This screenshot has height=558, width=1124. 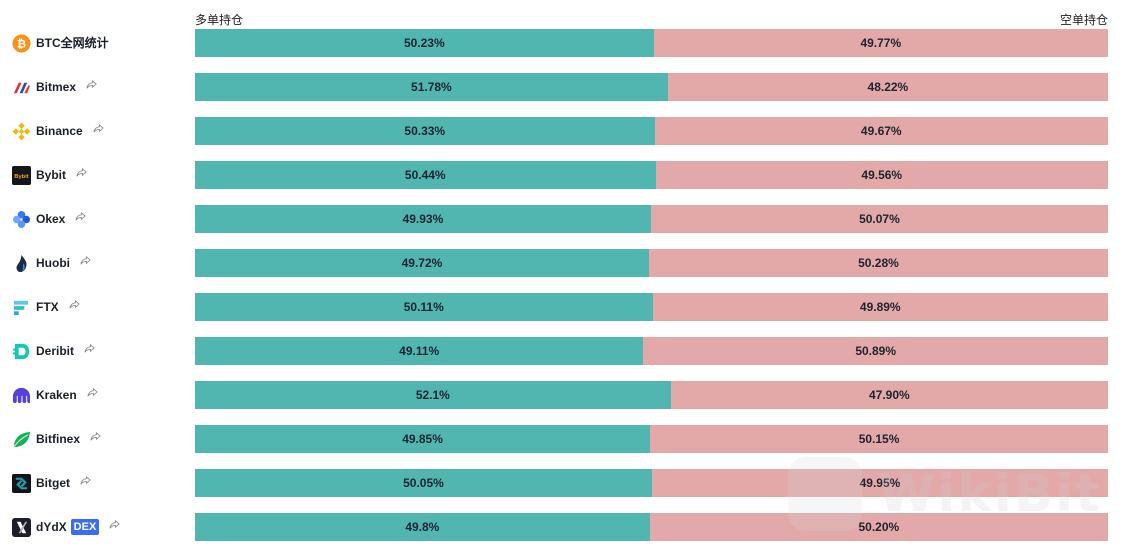 What do you see at coordinates (880, 43) in the screenshot?
I see `short-ratio-segment: 49.77%` at bounding box center [880, 43].